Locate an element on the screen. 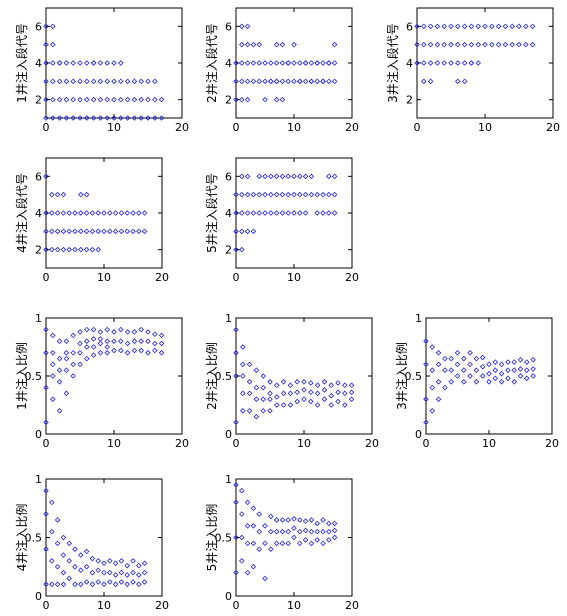 The width and height of the screenshot is (567, 616). plot-frame is located at coordinates (104, 537).